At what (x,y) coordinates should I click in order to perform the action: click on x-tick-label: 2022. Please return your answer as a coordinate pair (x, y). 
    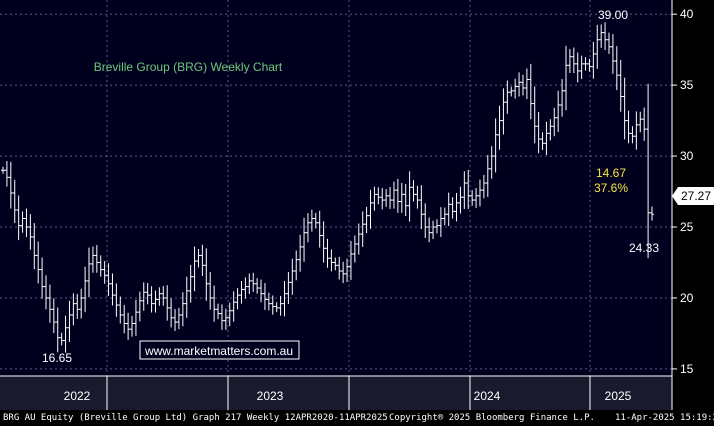
    Looking at the image, I should click on (77, 396).